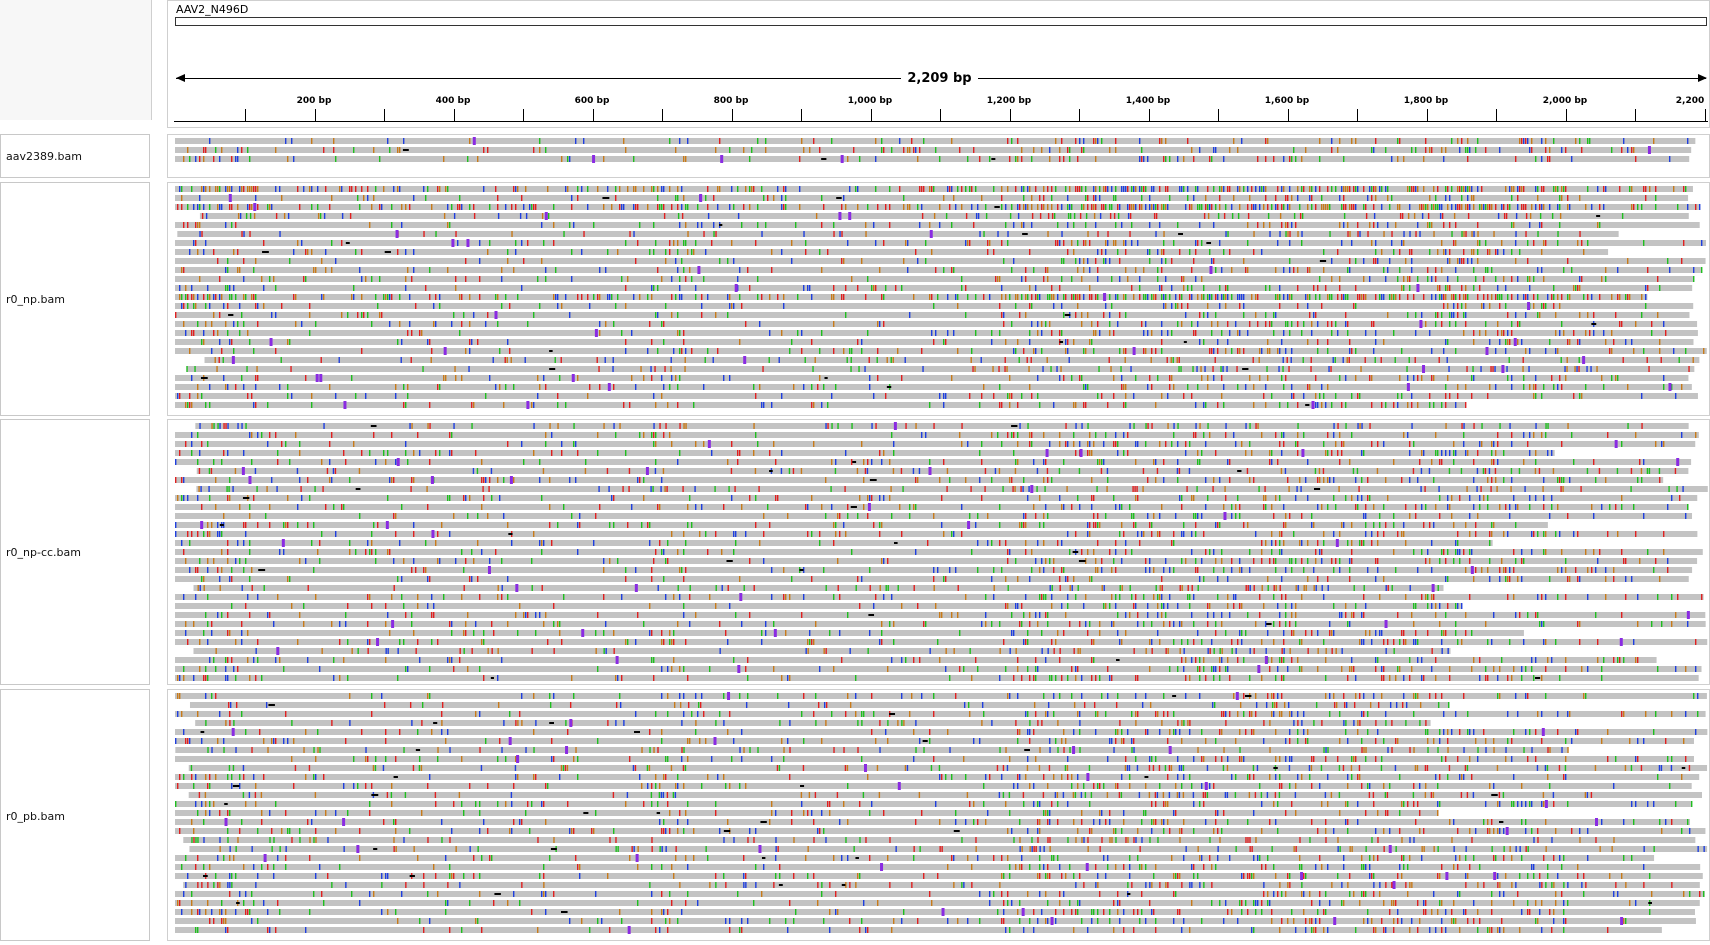 Image resolution: width=1710 pixels, height=945 pixels. I want to click on track-name-r0-pb: r0_pb.bam, so click(75, 815).